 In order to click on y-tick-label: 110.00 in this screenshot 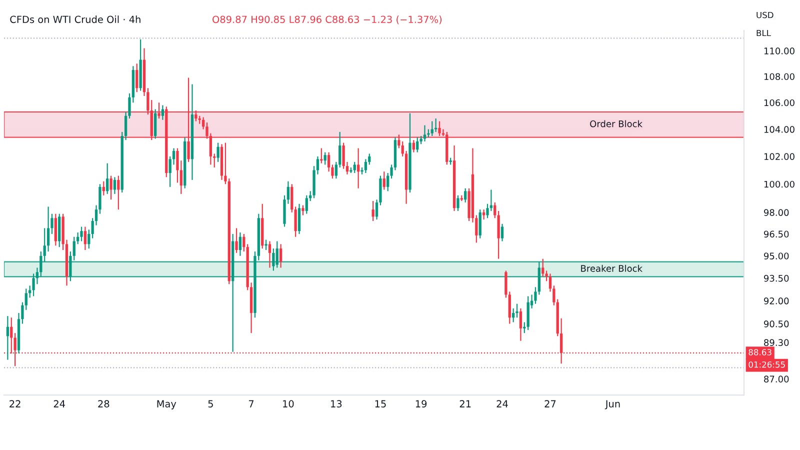, I will do `click(779, 51)`.